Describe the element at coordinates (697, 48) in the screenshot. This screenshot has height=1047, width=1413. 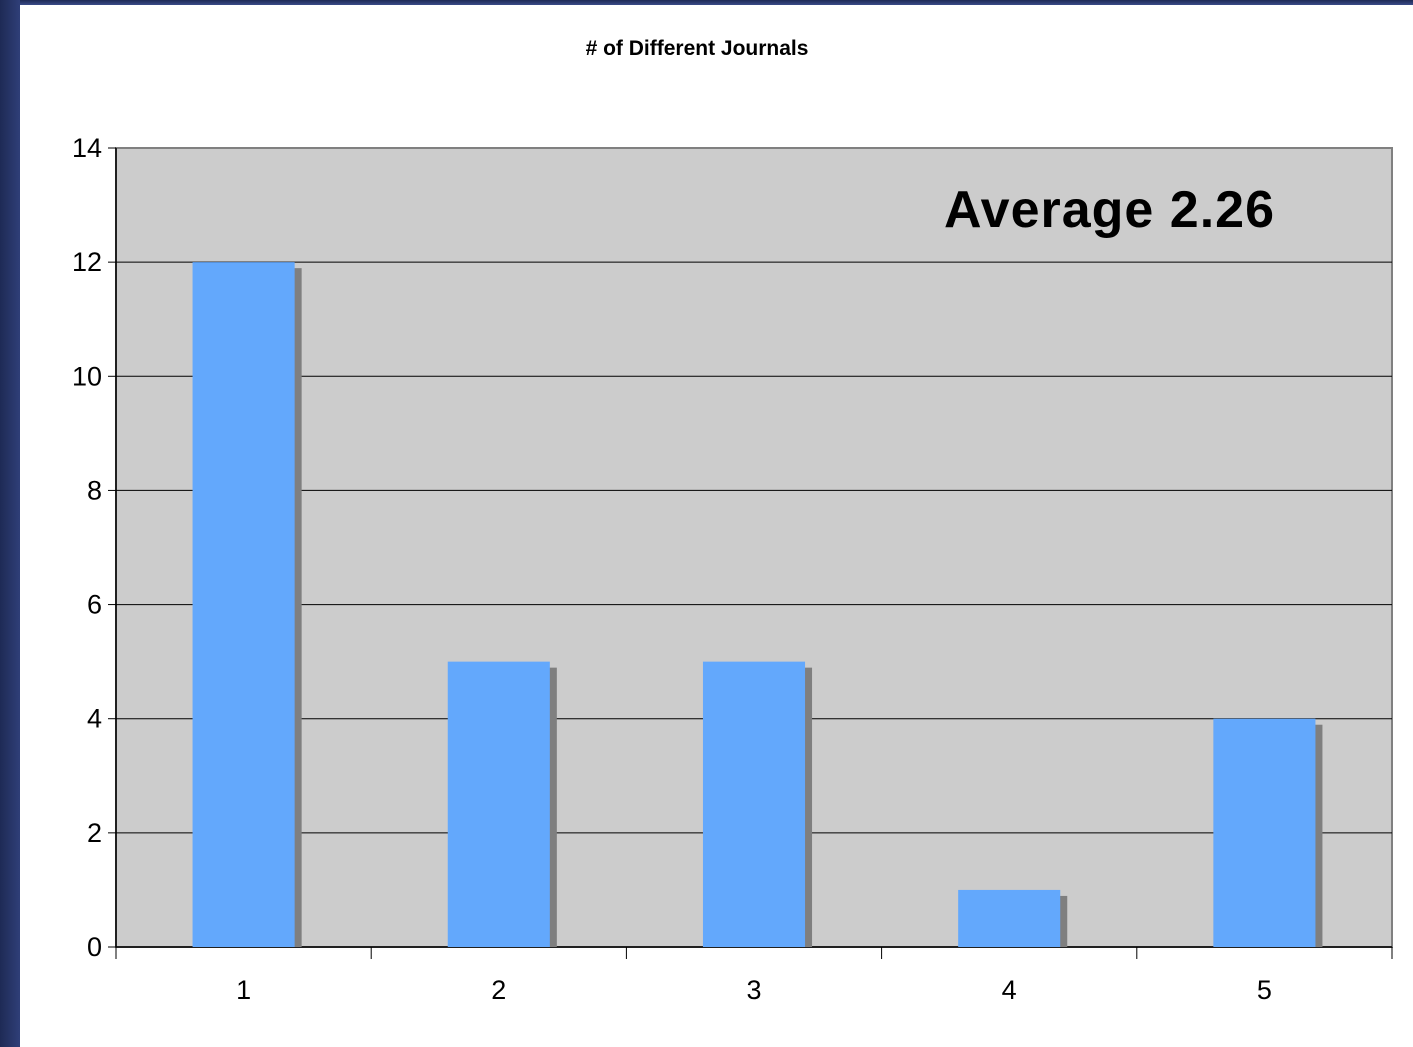
I see `chart-title: # of Different Journals` at that location.